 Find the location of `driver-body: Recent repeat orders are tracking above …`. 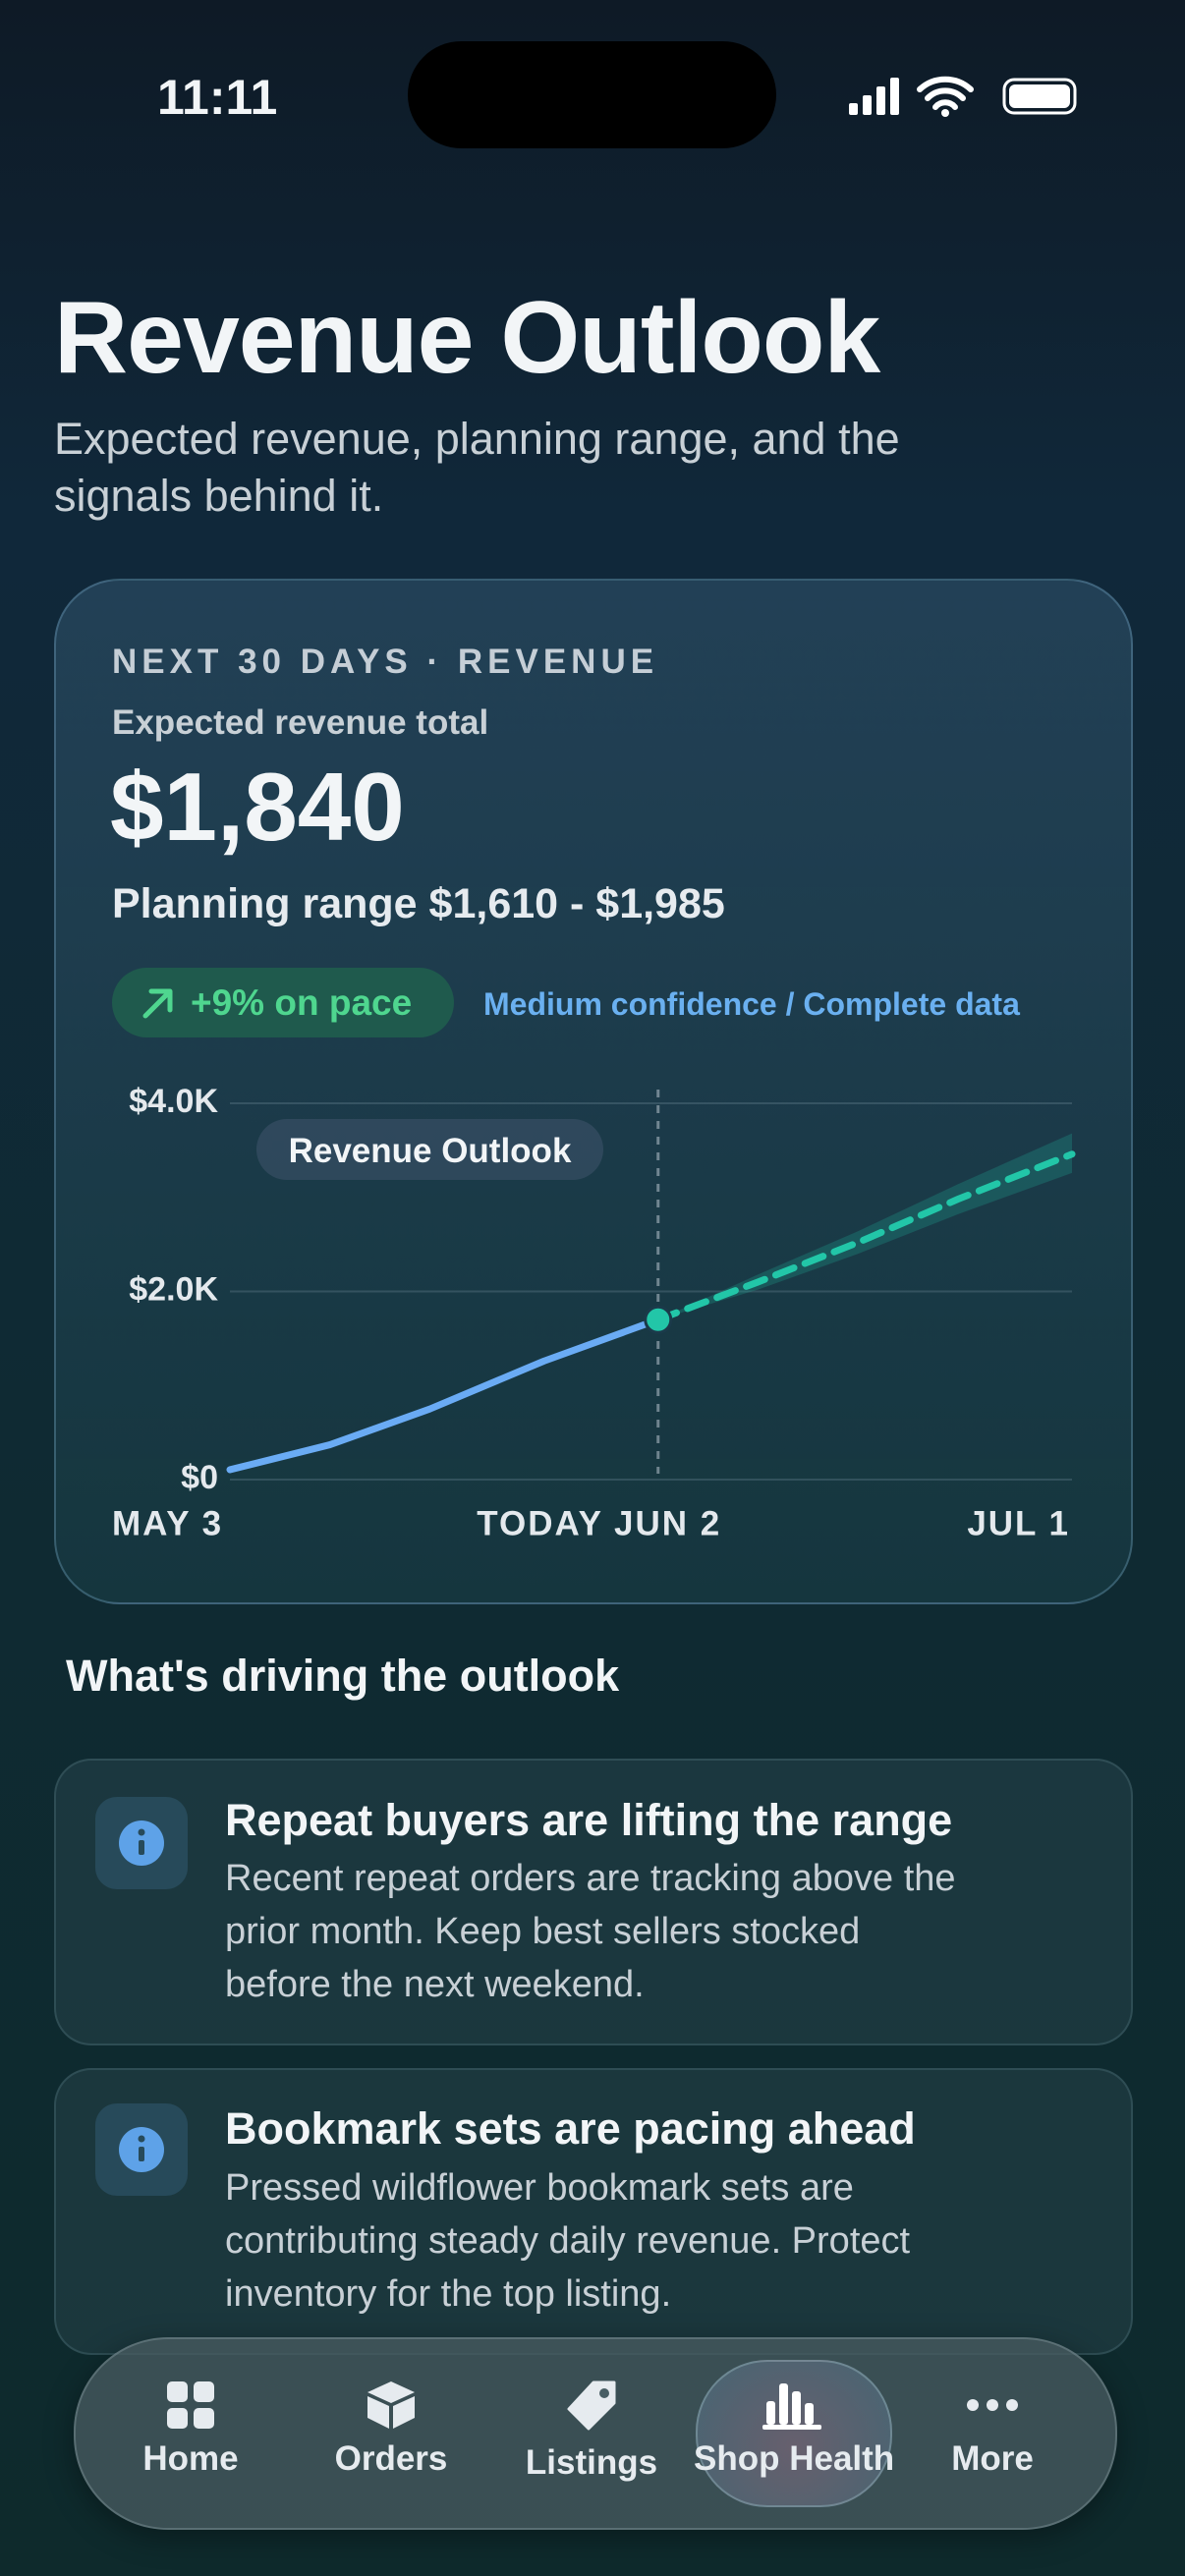

driver-body: Recent repeat orders are tracking above … is located at coordinates (591, 1931).